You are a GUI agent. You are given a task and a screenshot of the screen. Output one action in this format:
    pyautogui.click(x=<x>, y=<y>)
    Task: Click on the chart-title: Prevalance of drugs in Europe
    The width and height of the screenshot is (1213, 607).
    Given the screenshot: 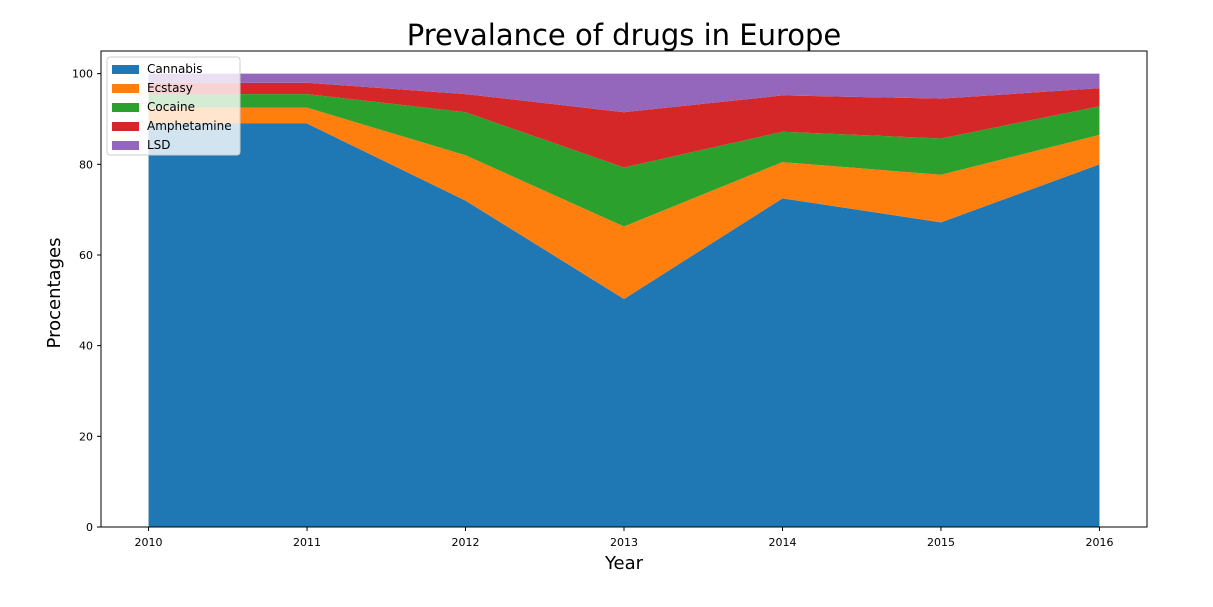 What is the action you would take?
    pyautogui.click(x=624, y=35)
    